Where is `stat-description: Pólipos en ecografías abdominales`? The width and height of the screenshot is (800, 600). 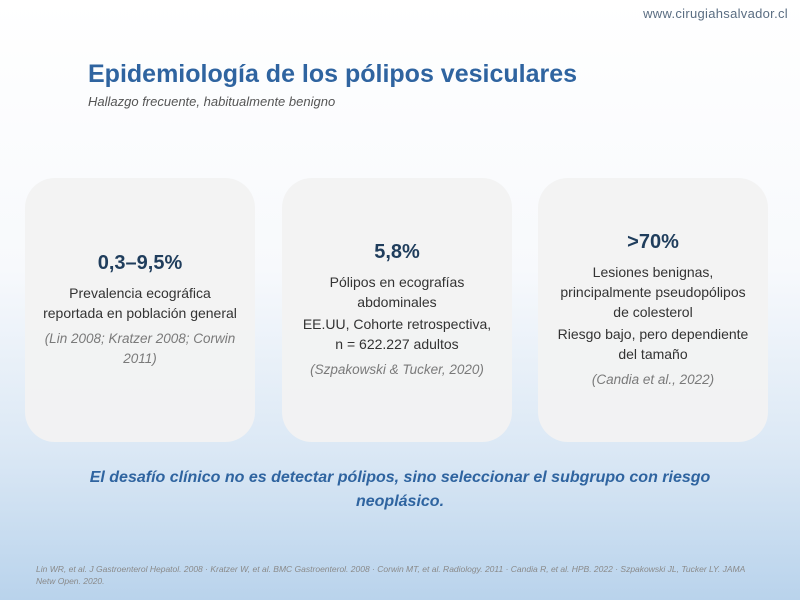
stat-description: Pólipos en ecografías abdominales is located at coordinates (397, 291).